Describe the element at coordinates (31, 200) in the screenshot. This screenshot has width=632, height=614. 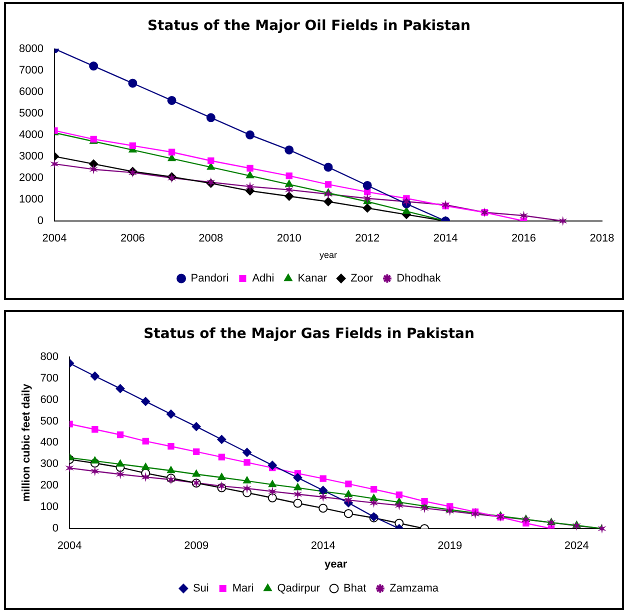
I see `y-tick-label: 1000` at that location.